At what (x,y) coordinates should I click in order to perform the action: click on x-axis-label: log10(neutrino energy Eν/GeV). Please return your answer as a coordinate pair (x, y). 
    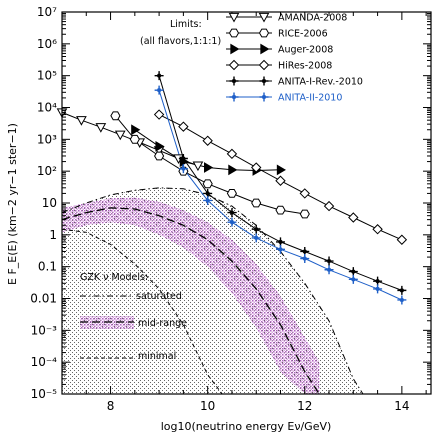
    Looking at the image, I should click on (246, 426).